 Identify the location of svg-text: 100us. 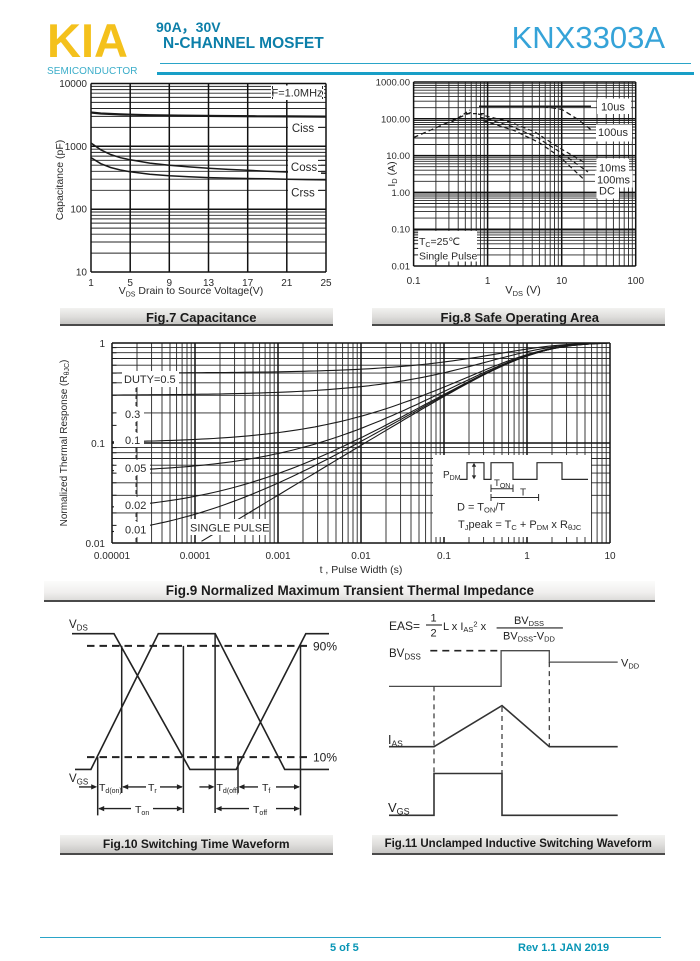
(613, 133).